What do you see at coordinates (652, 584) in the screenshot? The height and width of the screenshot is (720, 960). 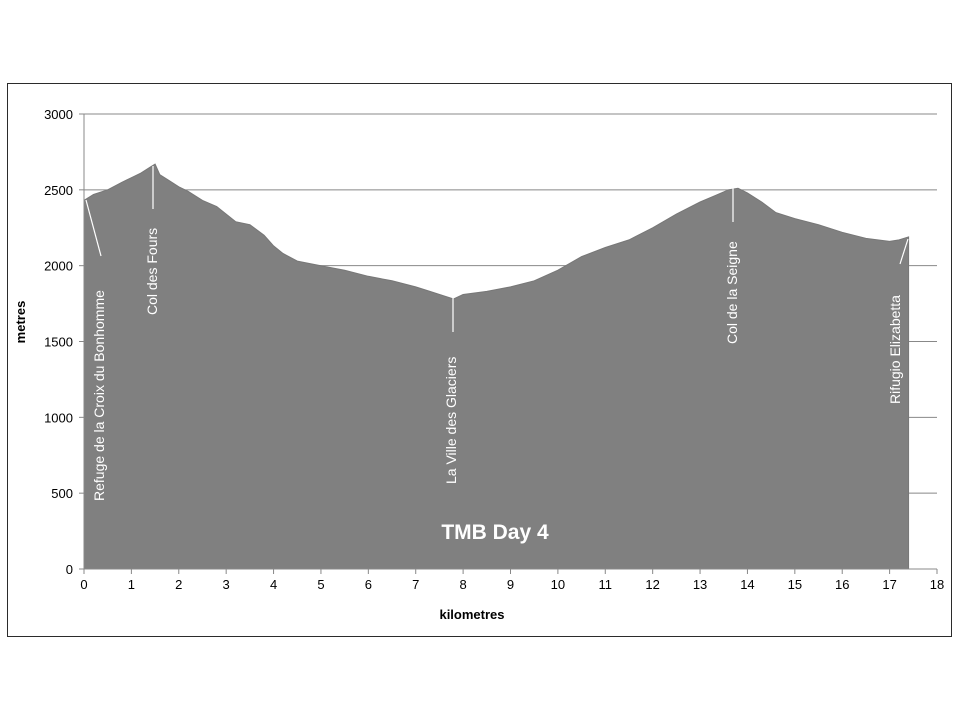 I see `x-tick-label-12: 12` at bounding box center [652, 584].